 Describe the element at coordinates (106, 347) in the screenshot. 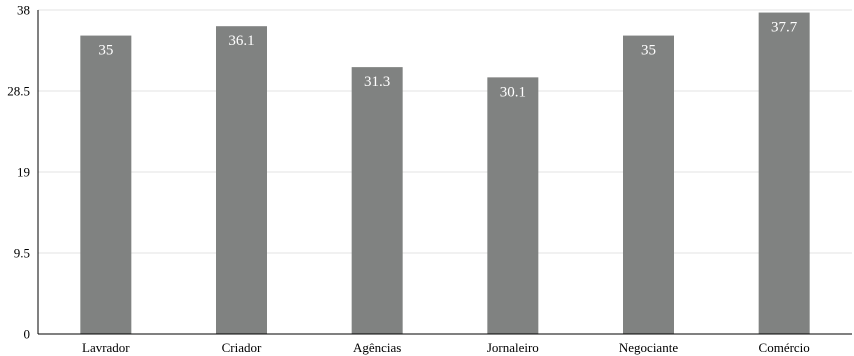

I see `x-tick-label: Lavrador` at that location.